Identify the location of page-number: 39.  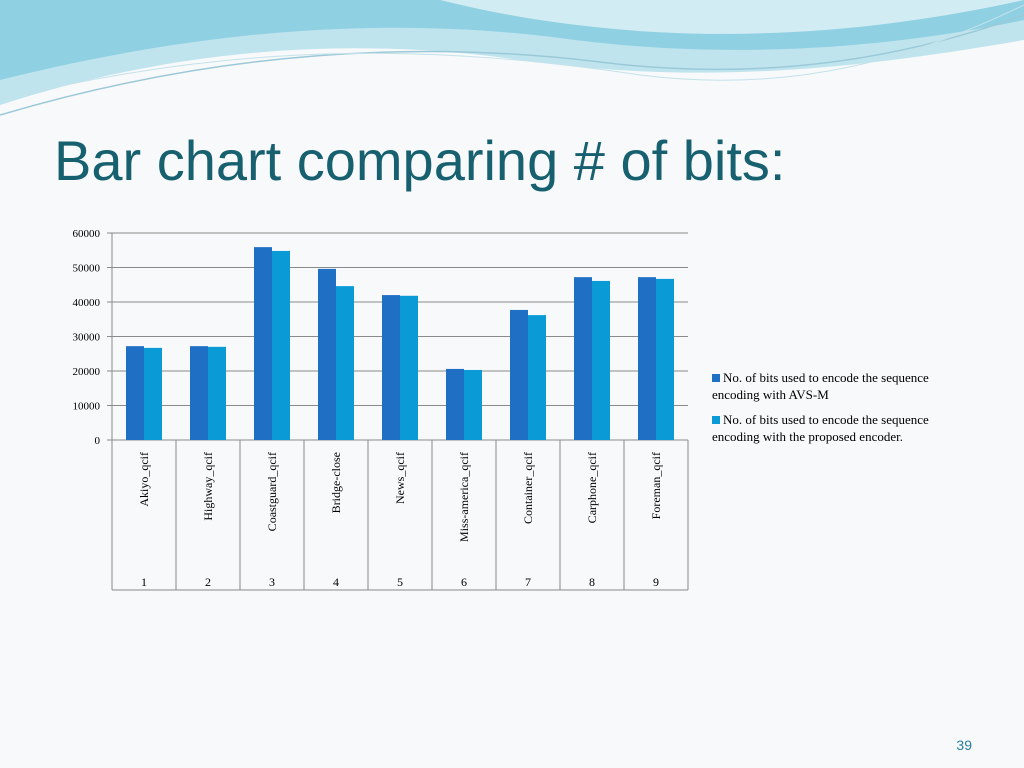
(964, 745).